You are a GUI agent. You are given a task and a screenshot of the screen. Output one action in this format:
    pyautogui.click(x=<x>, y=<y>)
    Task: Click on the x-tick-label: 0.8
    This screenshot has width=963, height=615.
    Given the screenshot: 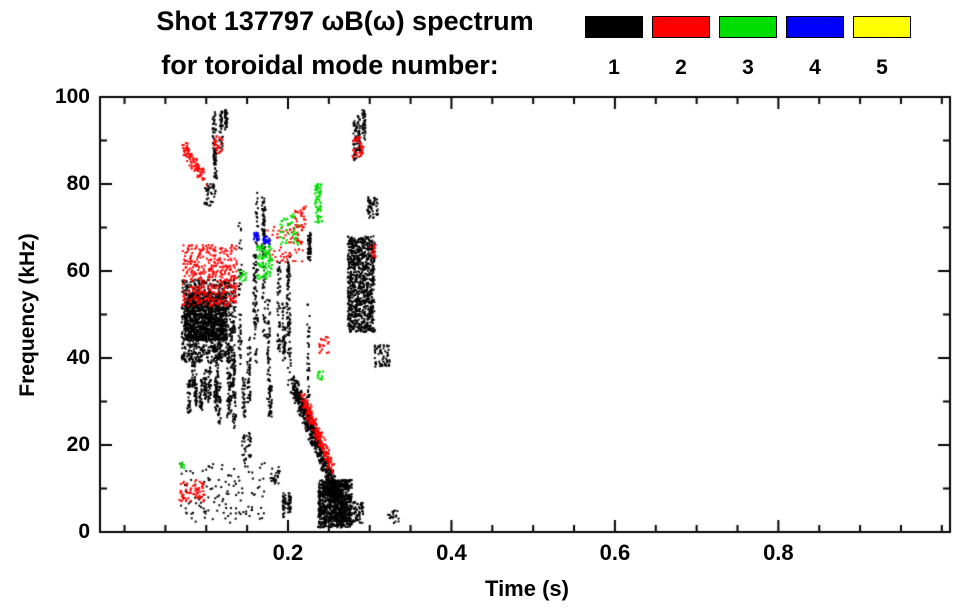 What is the action you would take?
    pyautogui.click(x=778, y=552)
    